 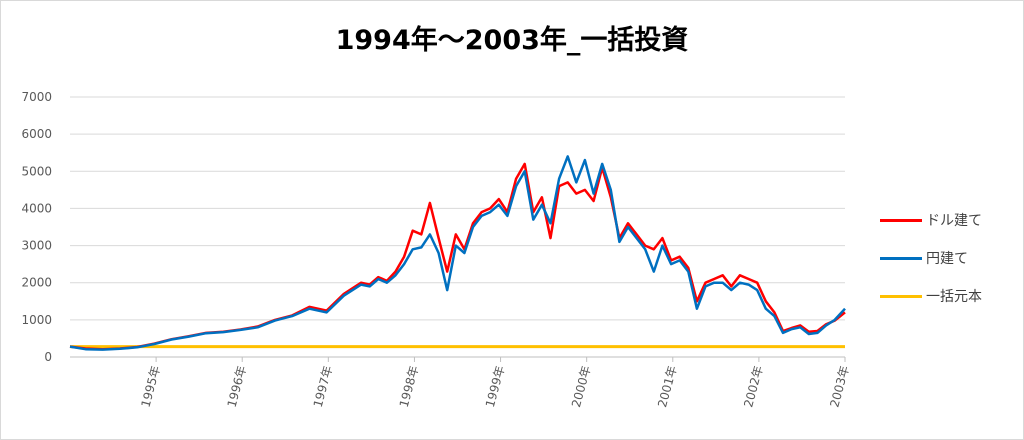 I want to click on legend-item-principal: 一括元本, so click(x=950, y=296).